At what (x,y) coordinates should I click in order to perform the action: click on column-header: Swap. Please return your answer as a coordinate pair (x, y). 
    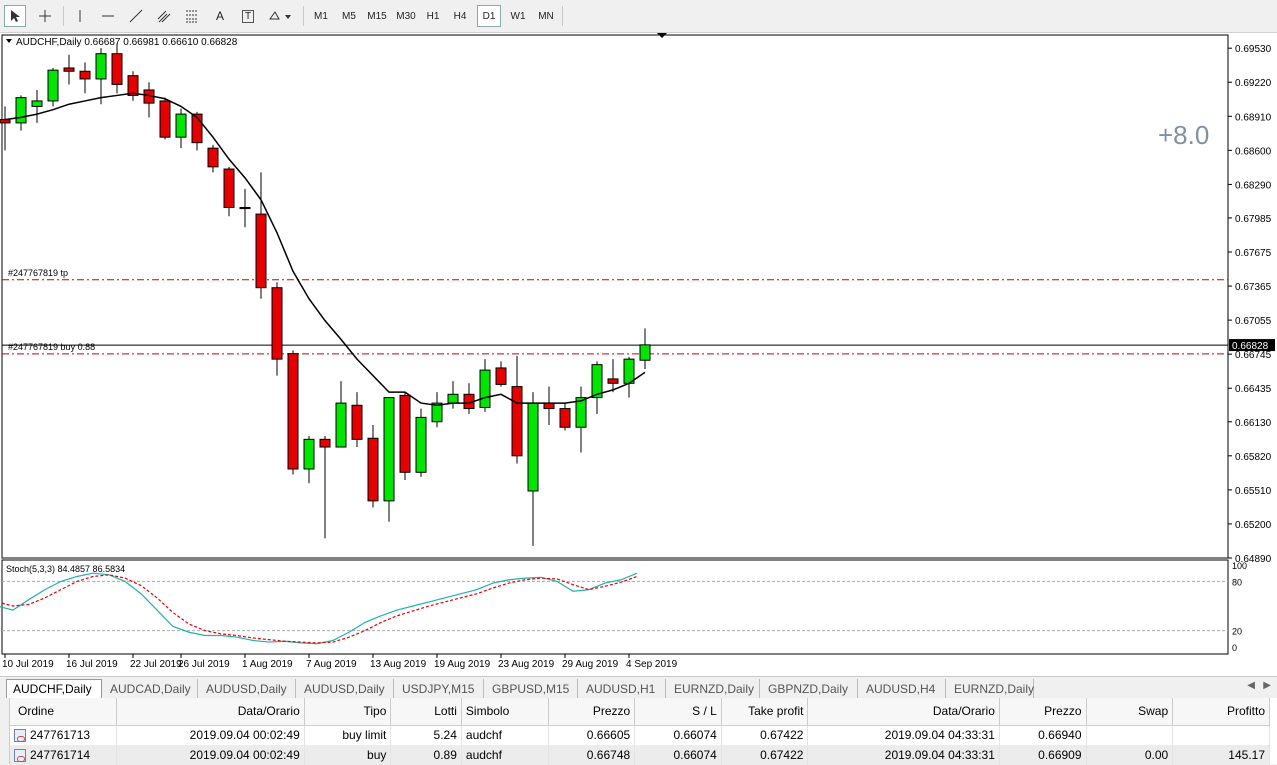
    Looking at the image, I should click on (1130, 712).